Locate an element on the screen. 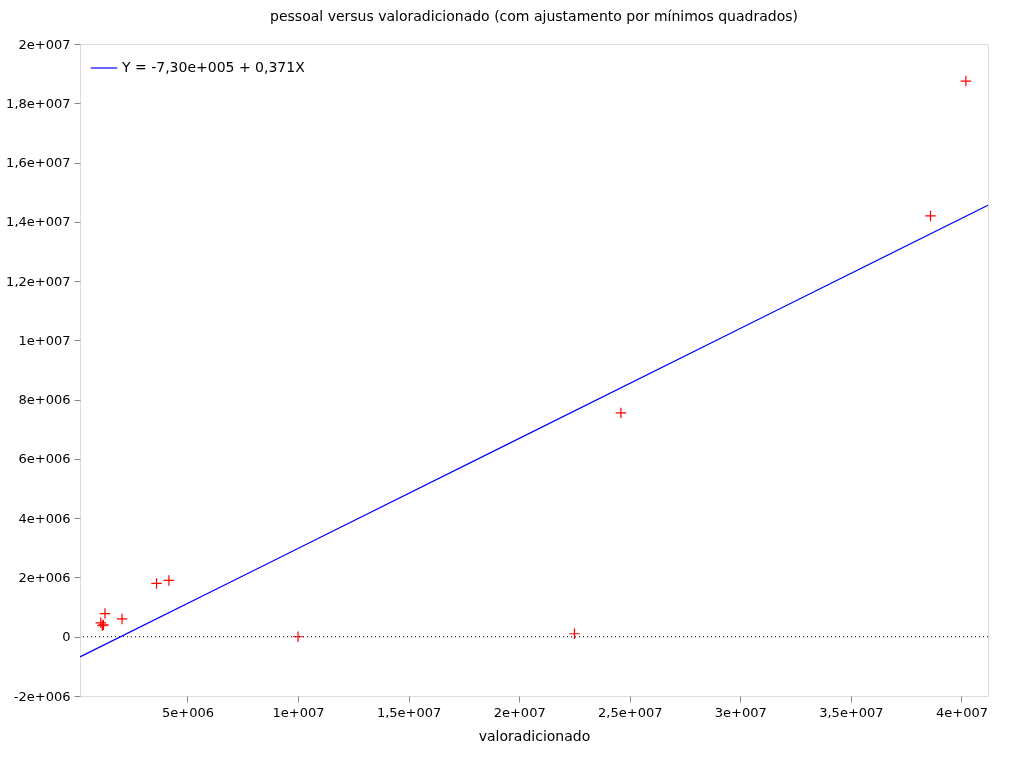  y-tick-label: 1e+007 is located at coordinates (44, 340).